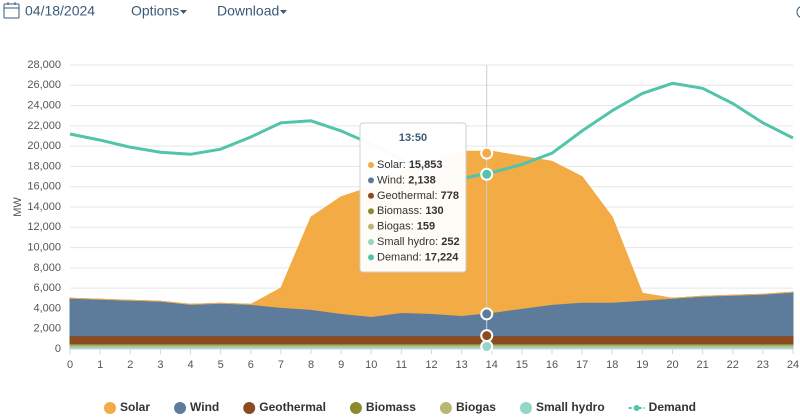 Image resolution: width=800 pixels, height=418 pixels. What do you see at coordinates (155, 11) in the screenshot?
I see `options-menu: Options` at bounding box center [155, 11].